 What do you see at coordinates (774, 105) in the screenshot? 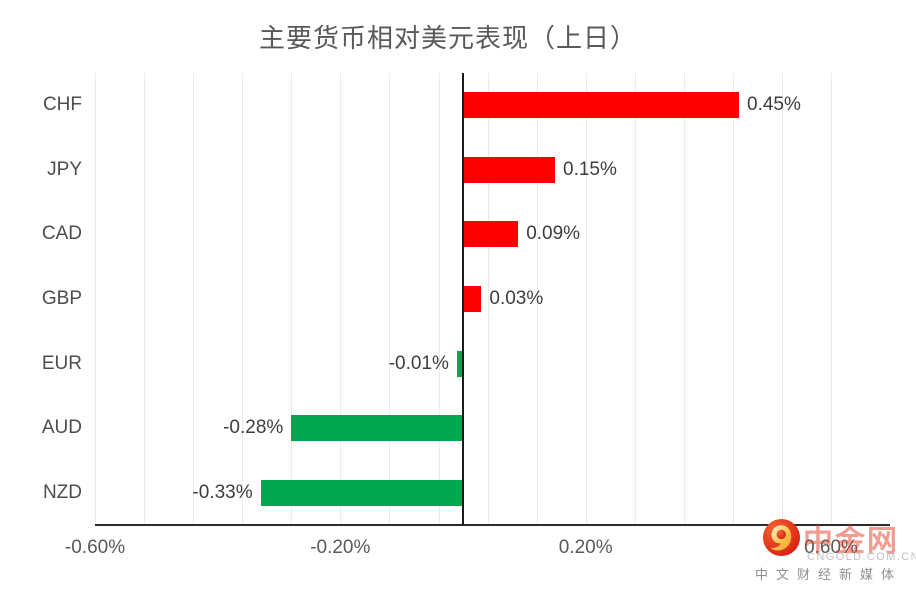
I see `value-label-CHF: 0.45%` at bounding box center [774, 105].